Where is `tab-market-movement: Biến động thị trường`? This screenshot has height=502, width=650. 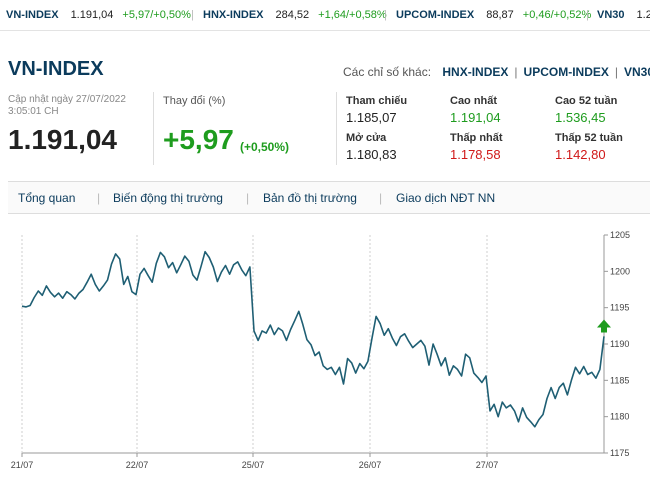
tab-market-movement: Biến động thị trường is located at coordinates (168, 198).